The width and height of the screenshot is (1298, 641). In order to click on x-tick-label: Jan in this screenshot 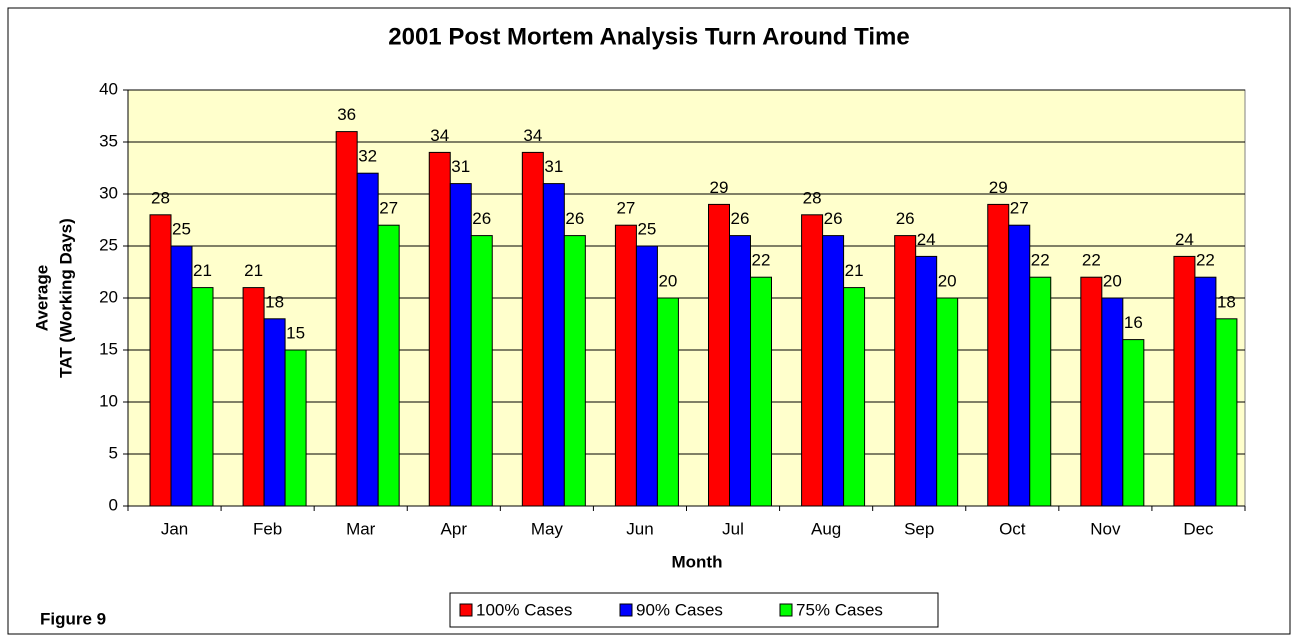, I will do `click(174, 528)`.